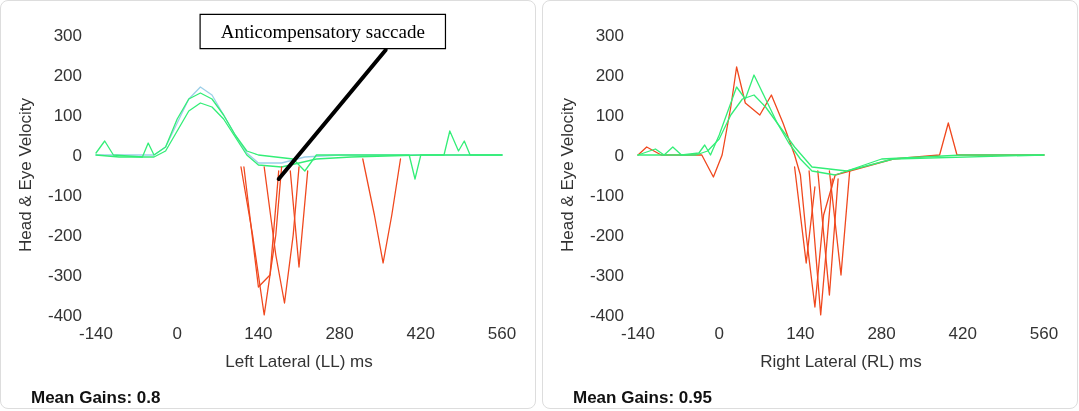 Image resolution: width=1079 pixels, height=411 pixels. Describe the element at coordinates (299, 361) in the screenshot. I see `x-axis-title: Left Lateral (LL) ms` at that location.